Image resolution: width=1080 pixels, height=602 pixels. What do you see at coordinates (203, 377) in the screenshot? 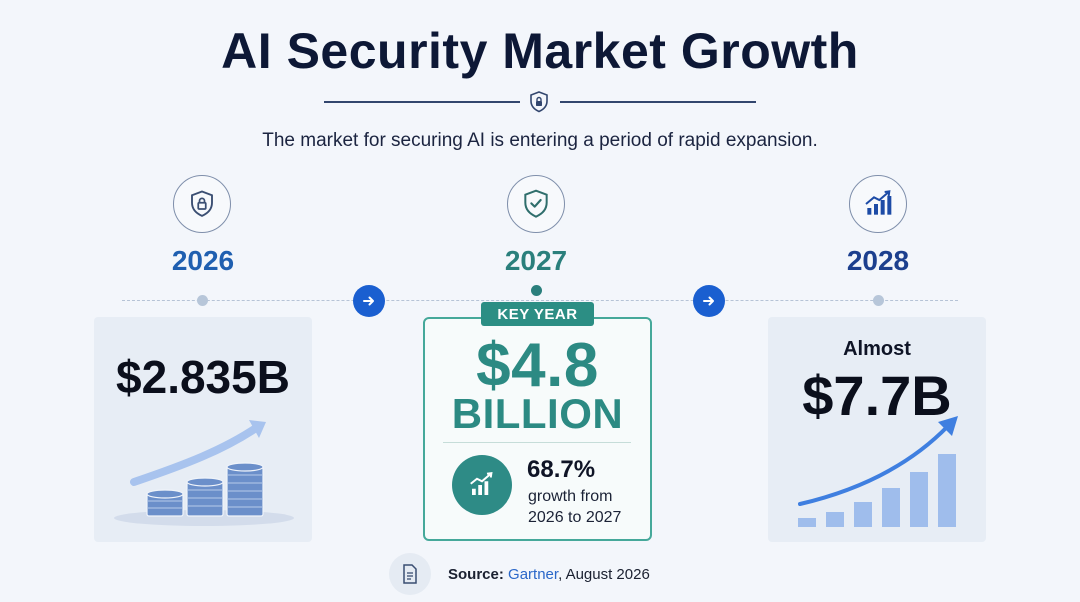
I see `value-2026: $2.835B` at bounding box center [203, 377].